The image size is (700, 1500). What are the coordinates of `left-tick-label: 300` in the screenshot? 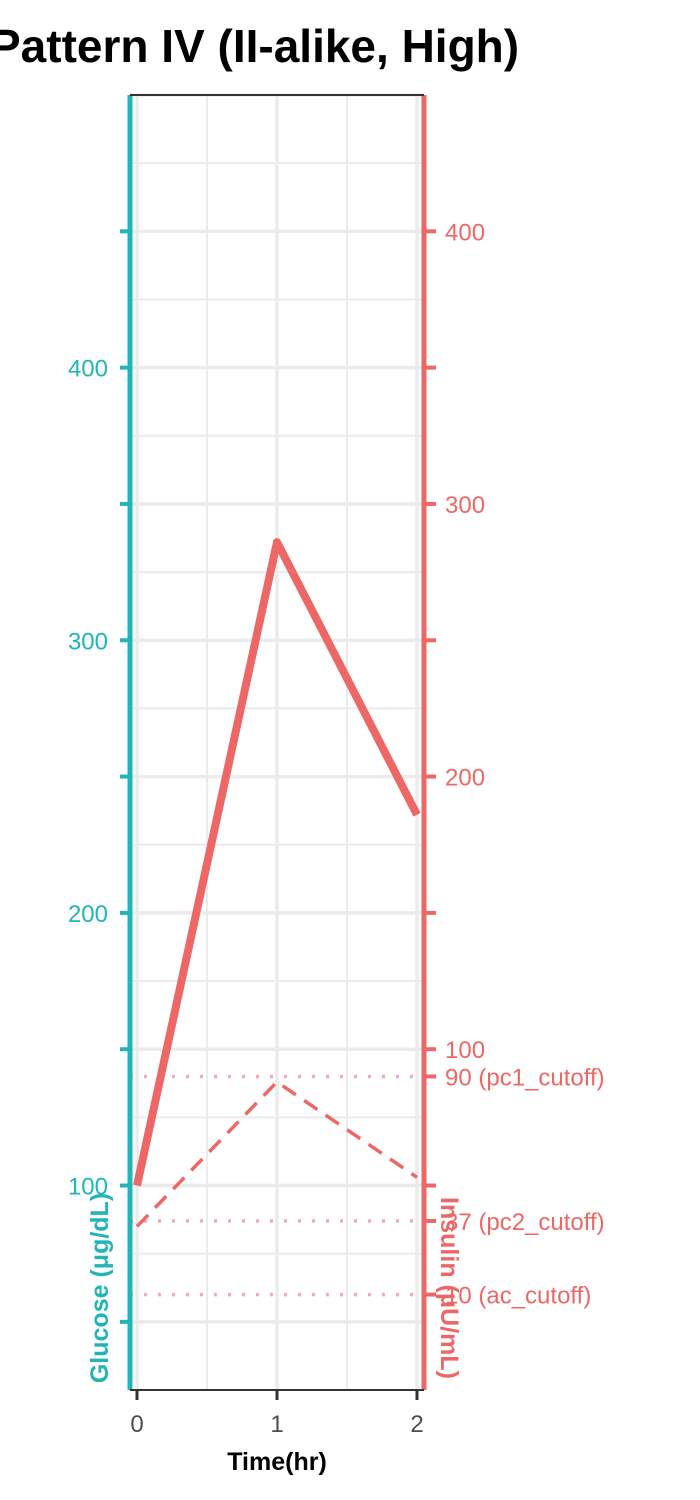 It's located at (88, 641).